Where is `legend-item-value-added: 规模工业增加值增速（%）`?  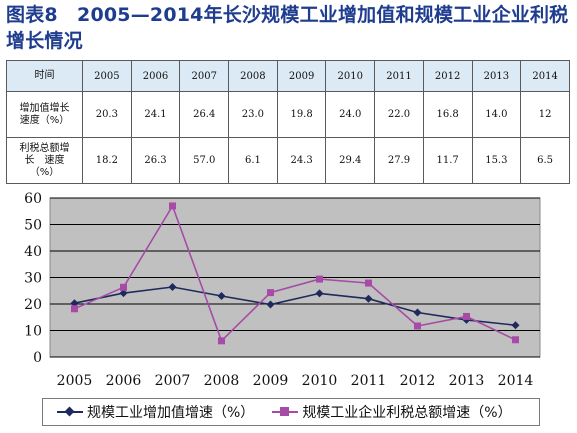
legend-item-value-added: 规模工业增加值增速（%） is located at coordinates (155, 412).